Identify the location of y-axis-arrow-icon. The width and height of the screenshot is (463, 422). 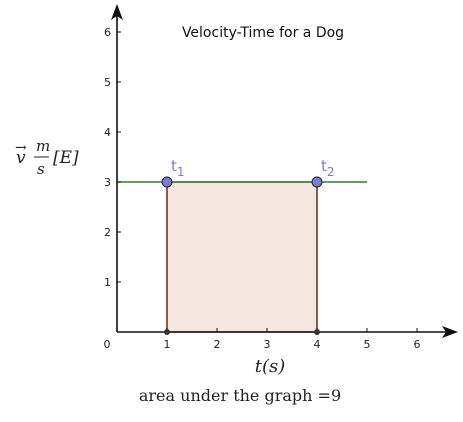
(117, 12).